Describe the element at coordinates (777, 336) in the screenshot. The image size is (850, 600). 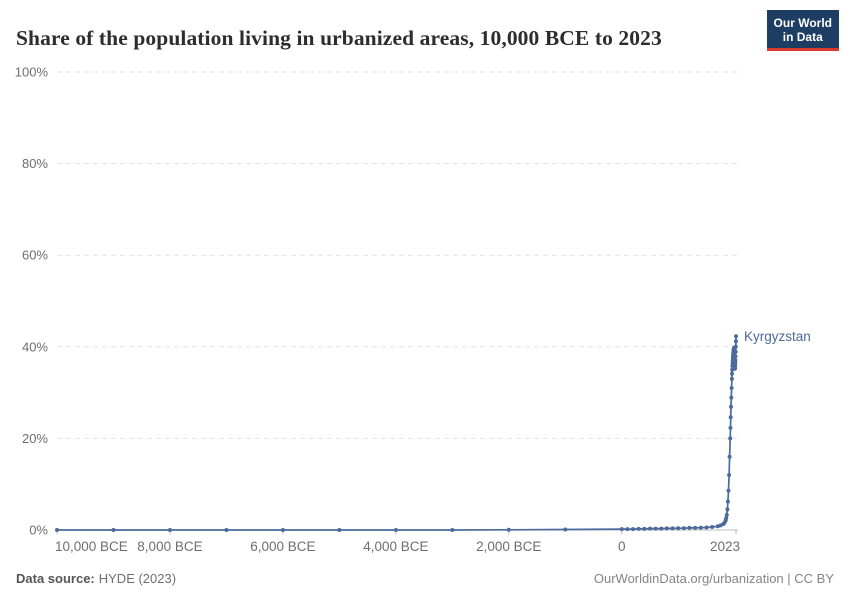
I see `entity-label: Kyrgyzstan` at that location.